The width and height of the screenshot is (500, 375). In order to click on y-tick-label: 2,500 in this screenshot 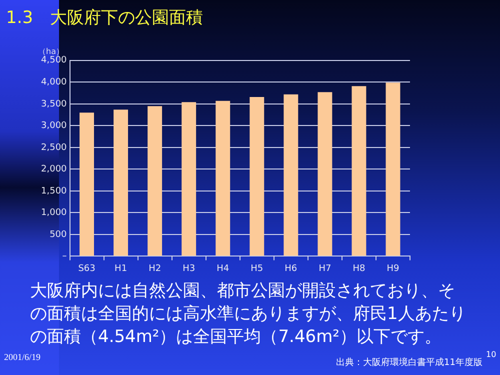, I will do `click(54, 147)`.